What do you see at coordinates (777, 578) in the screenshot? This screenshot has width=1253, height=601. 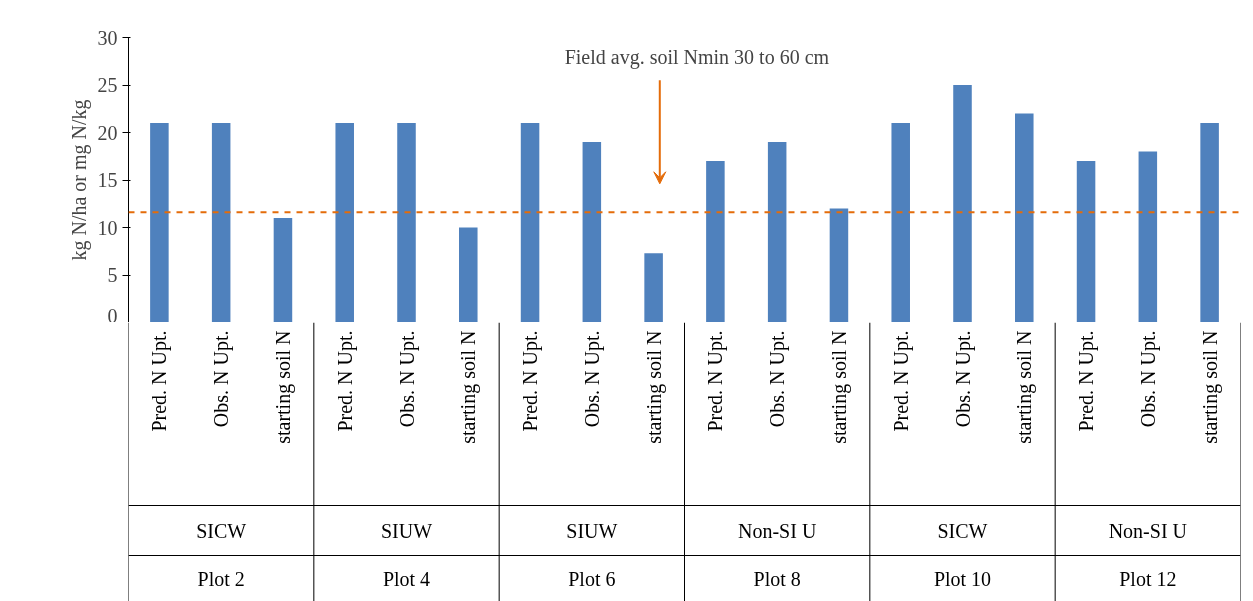 I see `text: Plot 8` at bounding box center [777, 578].